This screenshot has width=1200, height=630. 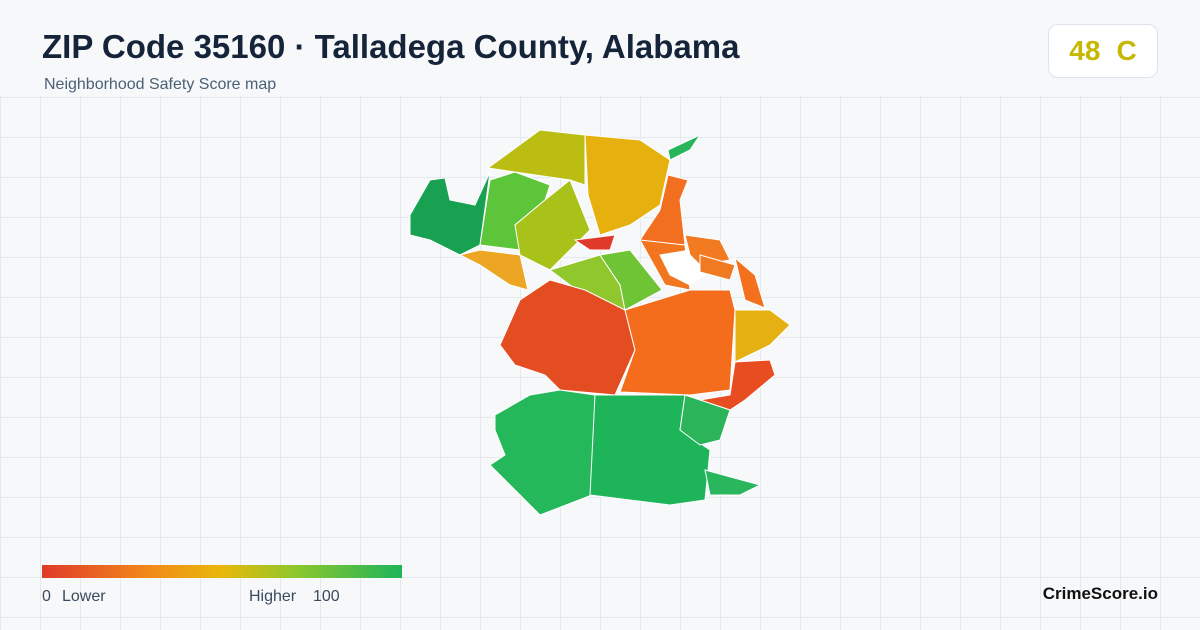 I want to click on legend-min: 0, so click(x=46, y=596).